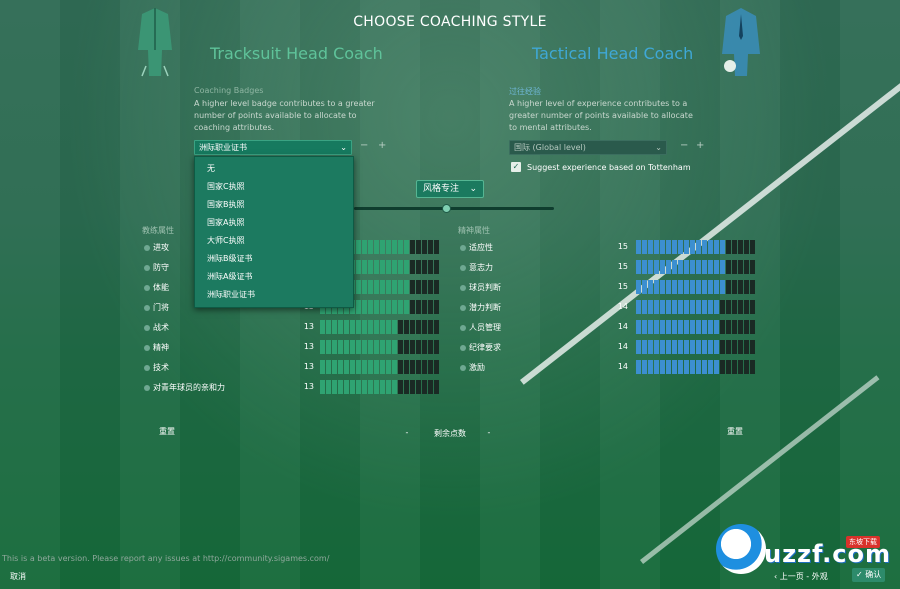  I want to click on check-icon: ✓, so click(861, 574).